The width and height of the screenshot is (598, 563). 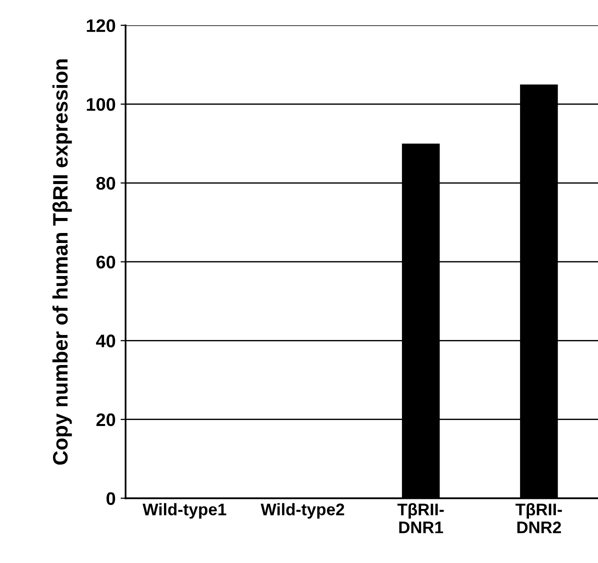 What do you see at coordinates (62, 262) in the screenshot?
I see `y-axis-title: Copy number of human TβRII expression` at bounding box center [62, 262].